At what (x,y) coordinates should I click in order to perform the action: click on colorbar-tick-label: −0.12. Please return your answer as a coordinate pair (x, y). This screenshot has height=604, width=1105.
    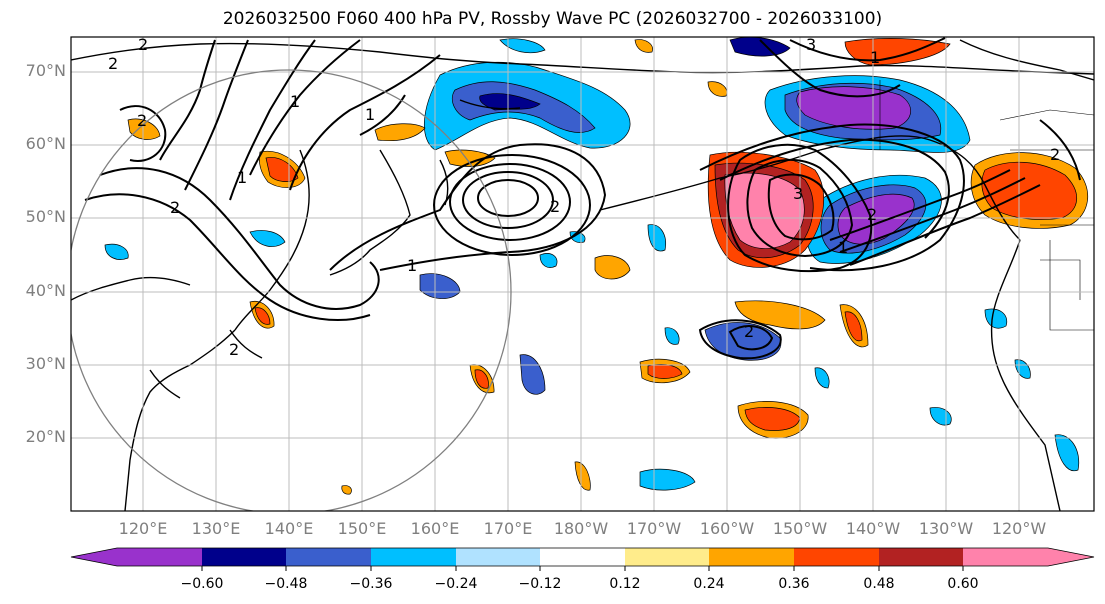
    Looking at the image, I should click on (540, 584).